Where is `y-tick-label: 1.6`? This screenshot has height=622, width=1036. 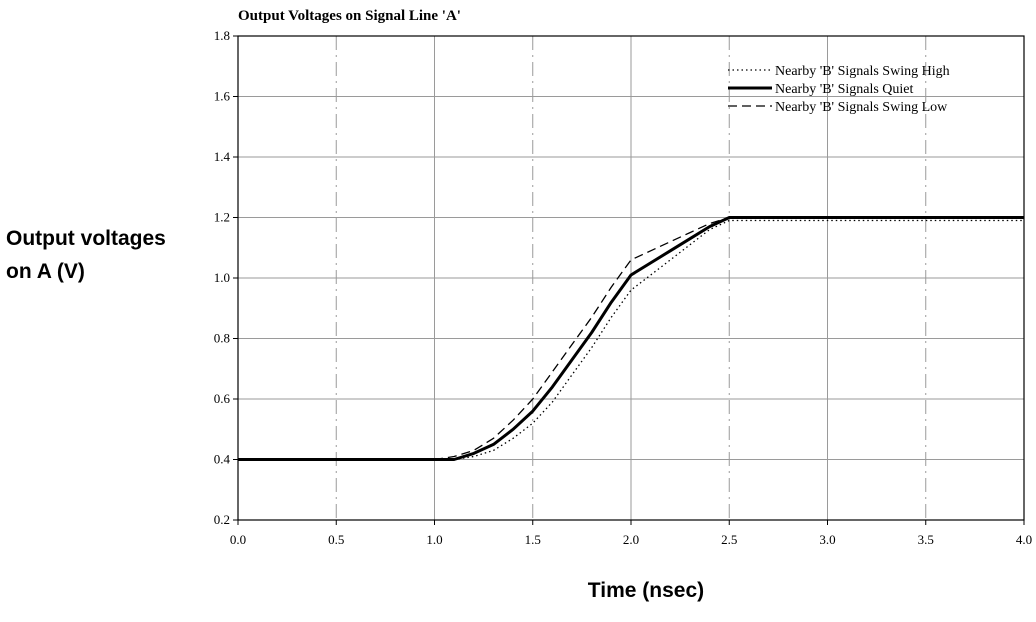
y-tick-label: 1.6 is located at coordinates (222, 96).